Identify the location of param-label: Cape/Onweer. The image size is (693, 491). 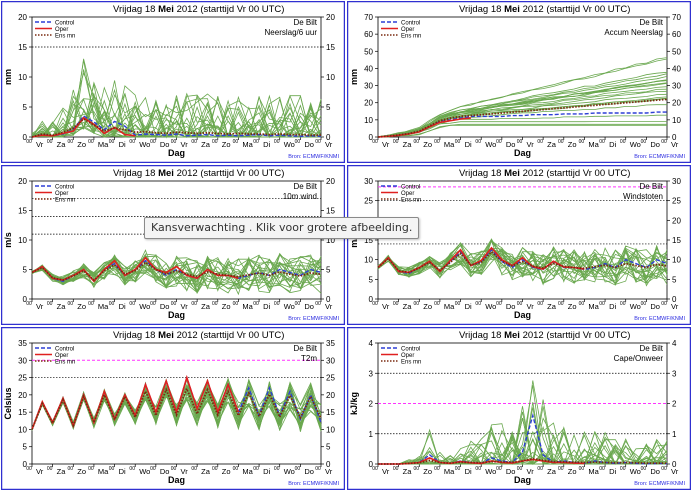
(639, 358).